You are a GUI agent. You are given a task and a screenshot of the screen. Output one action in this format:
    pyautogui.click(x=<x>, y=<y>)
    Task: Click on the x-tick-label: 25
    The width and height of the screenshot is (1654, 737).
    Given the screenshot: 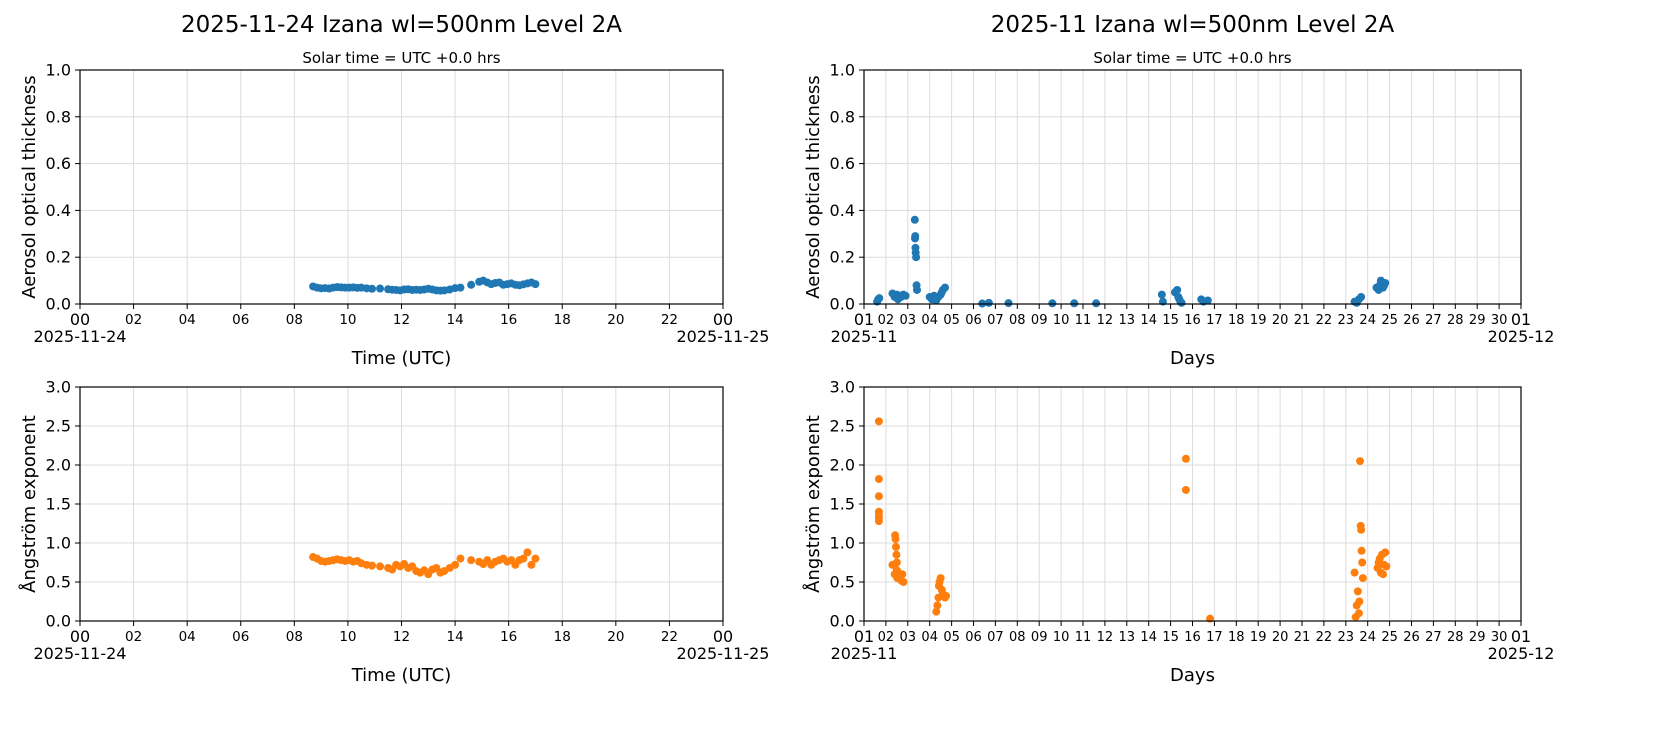 What is the action you would take?
    pyautogui.click(x=1389, y=320)
    